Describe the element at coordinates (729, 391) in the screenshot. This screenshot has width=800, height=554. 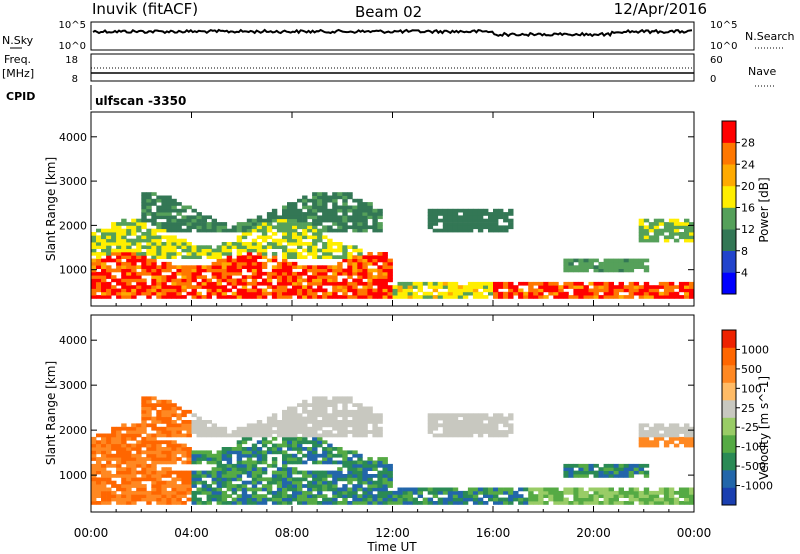
I see `colorbar-swatch` at that location.